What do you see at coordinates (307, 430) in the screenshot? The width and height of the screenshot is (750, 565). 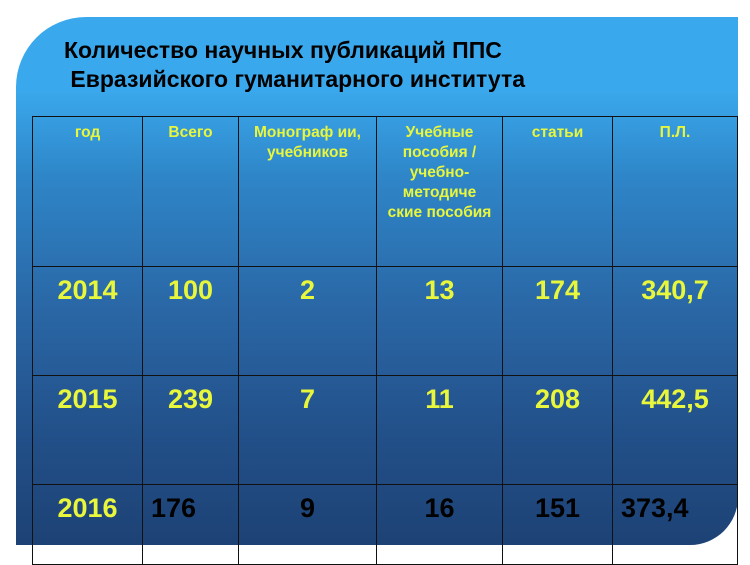 I see `cell-monographs: 7` at bounding box center [307, 430].